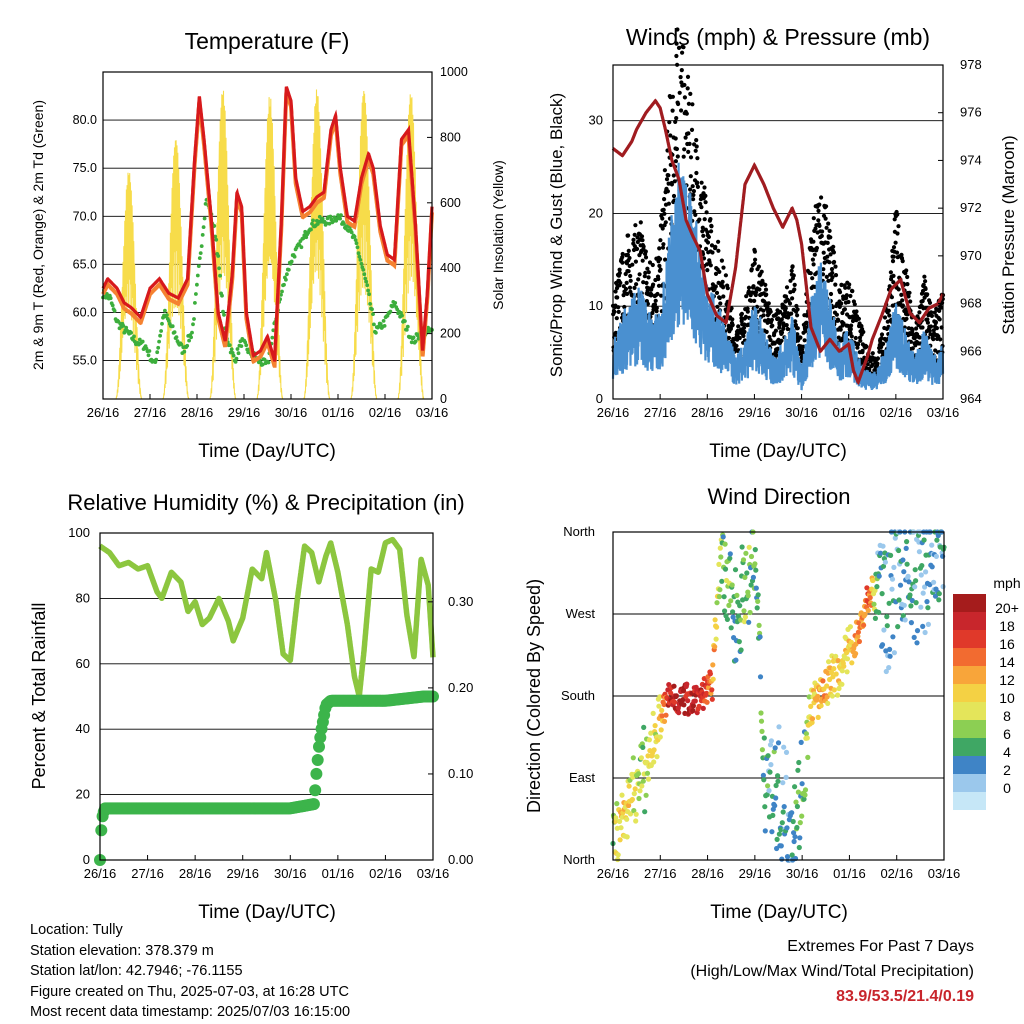  I want to click on x-tick-label: 29/16, so click(755, 873).